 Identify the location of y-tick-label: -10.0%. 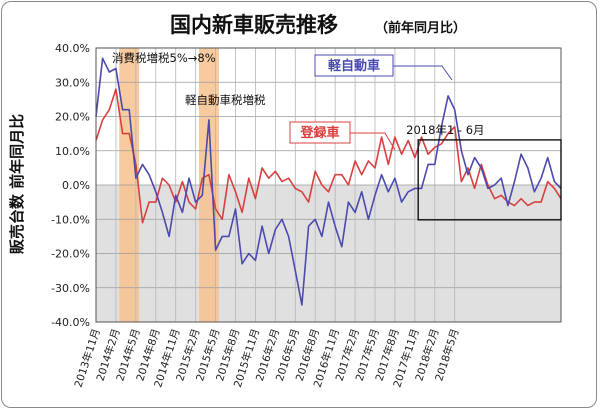
(70, 219).